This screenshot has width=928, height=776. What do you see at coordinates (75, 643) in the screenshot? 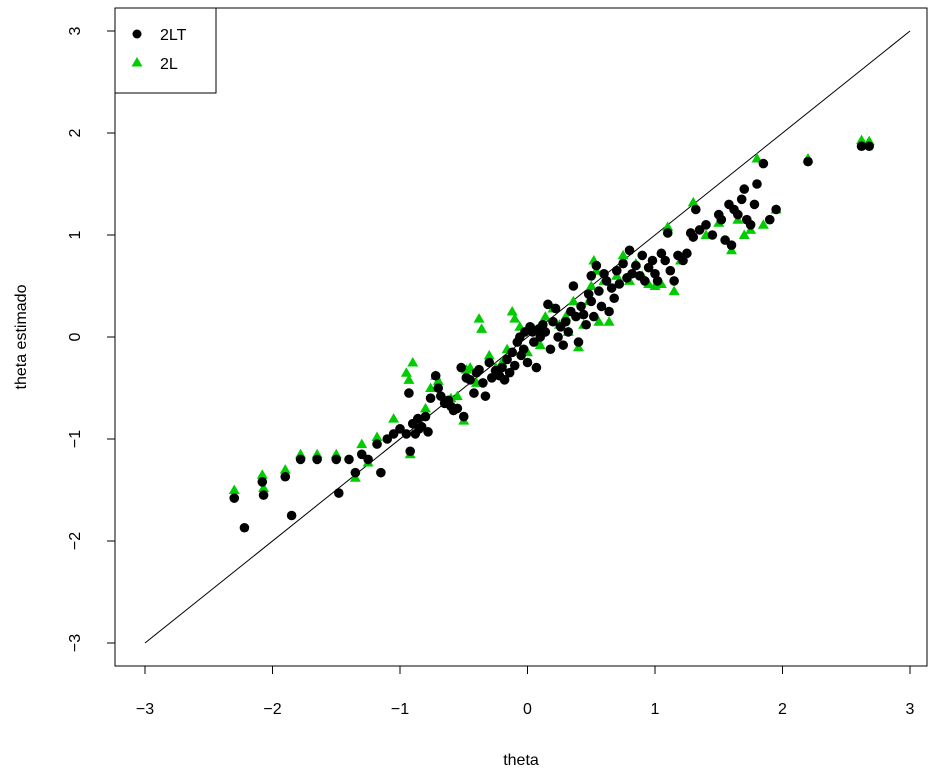
I see `y-tick-label: −3` at bounding box center [75, 643].